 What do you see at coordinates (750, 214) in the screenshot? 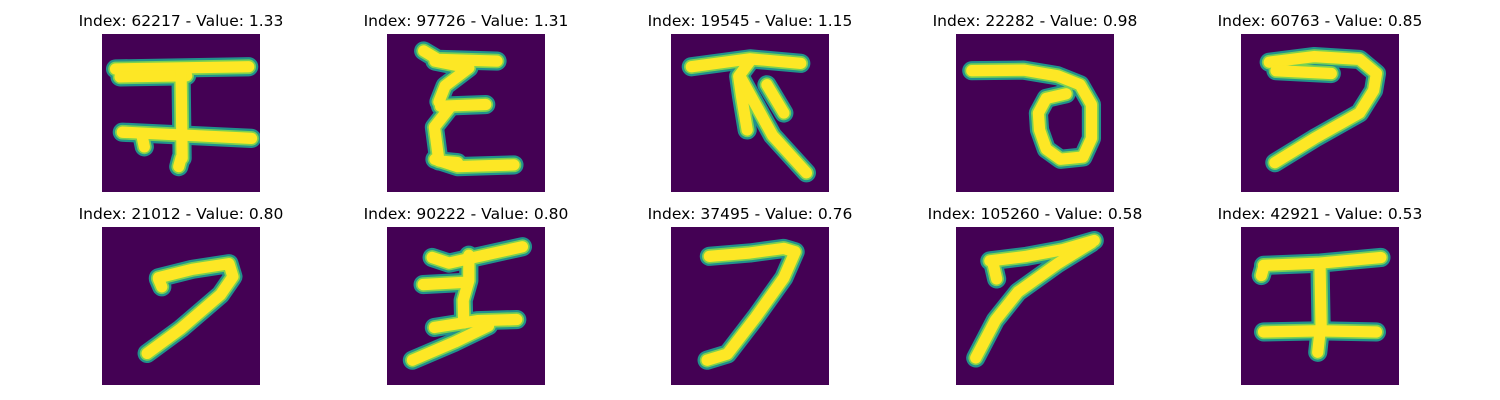
I see `panel-title: Index: 37495 - Value: 0.76` at bounding box center [750, 214].